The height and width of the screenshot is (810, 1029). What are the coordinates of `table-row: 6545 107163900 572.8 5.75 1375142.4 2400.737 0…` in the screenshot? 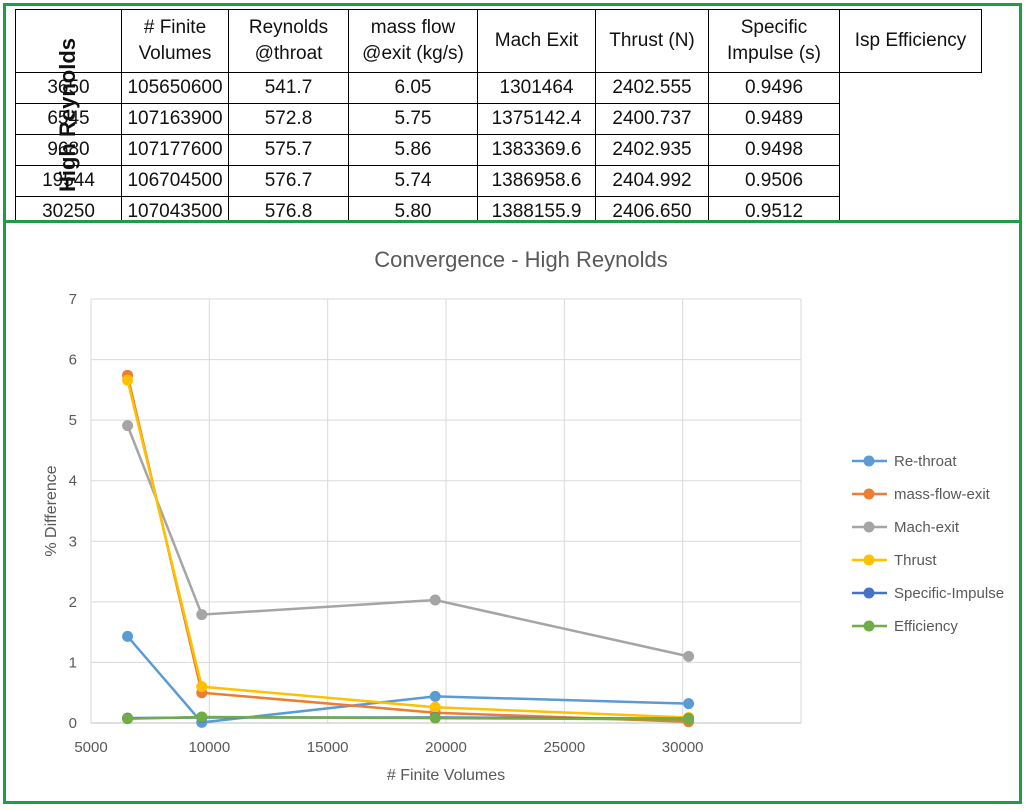 It's located at (498, 119).